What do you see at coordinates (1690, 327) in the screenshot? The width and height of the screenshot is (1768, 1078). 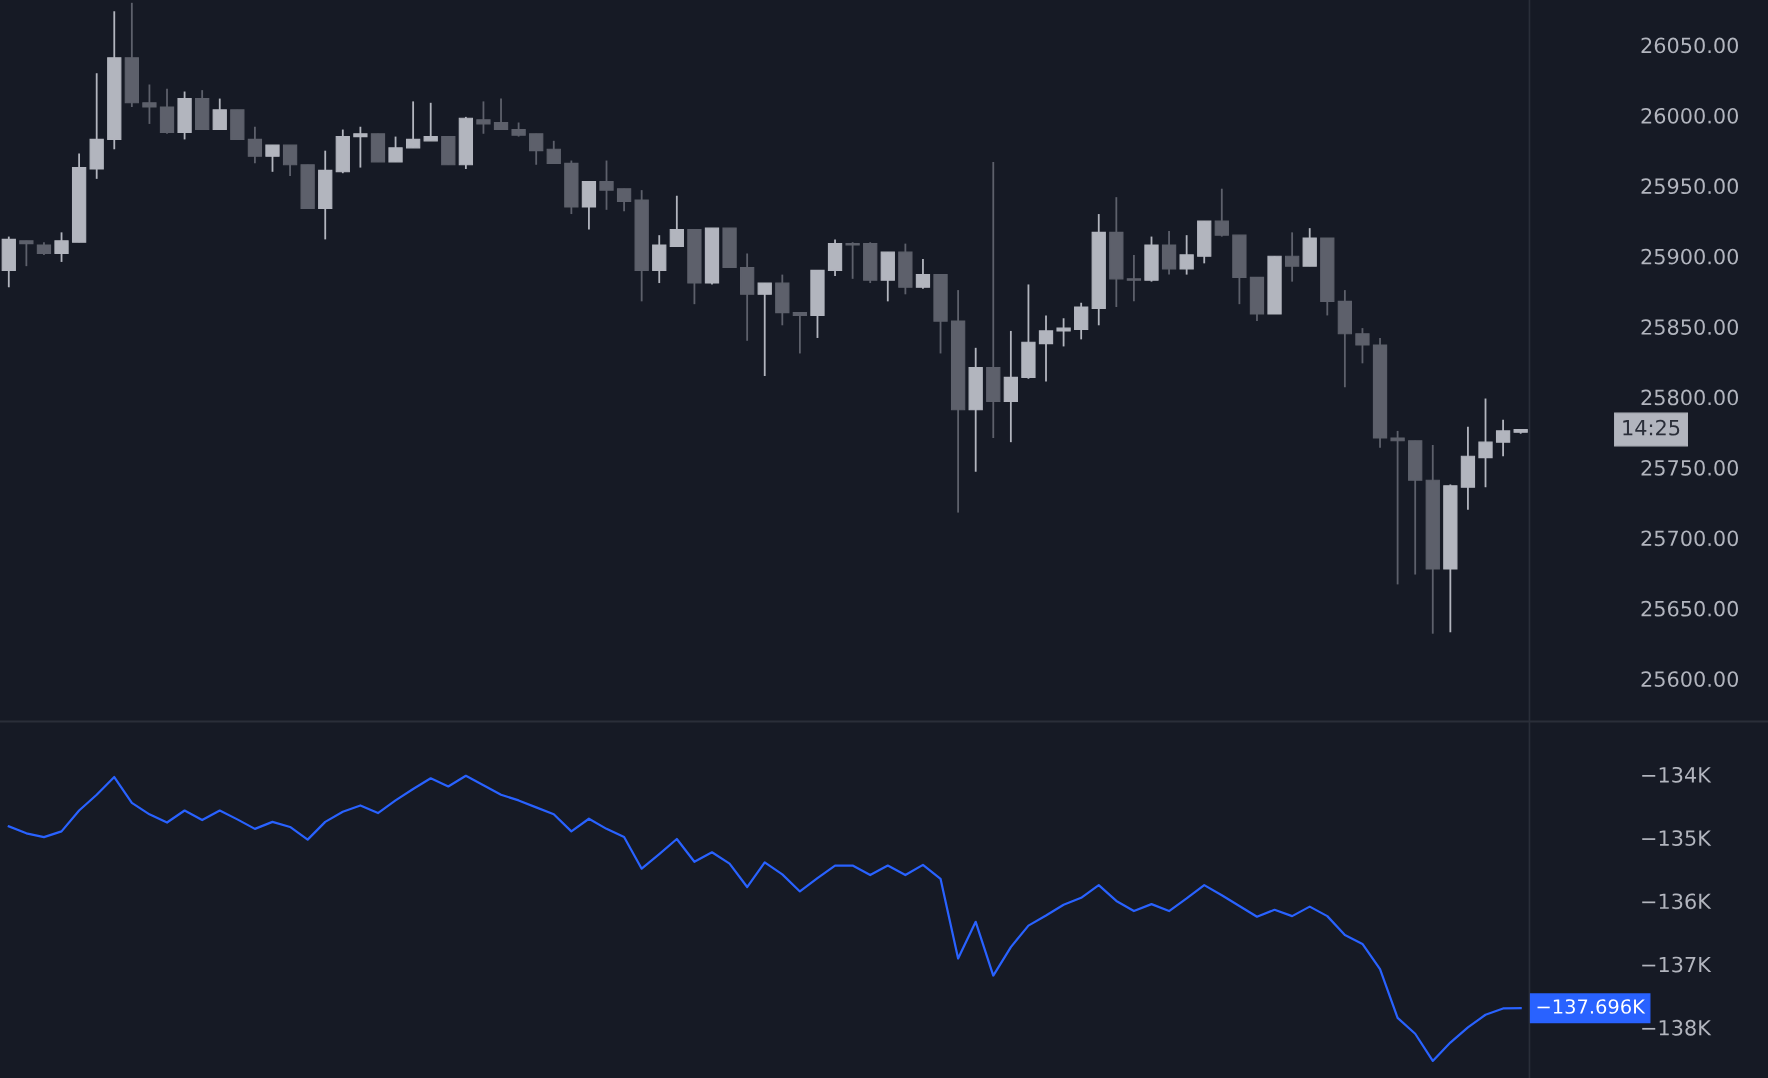 I see `y-tick-label: 25850.00` at bounding box center [1690, 327].